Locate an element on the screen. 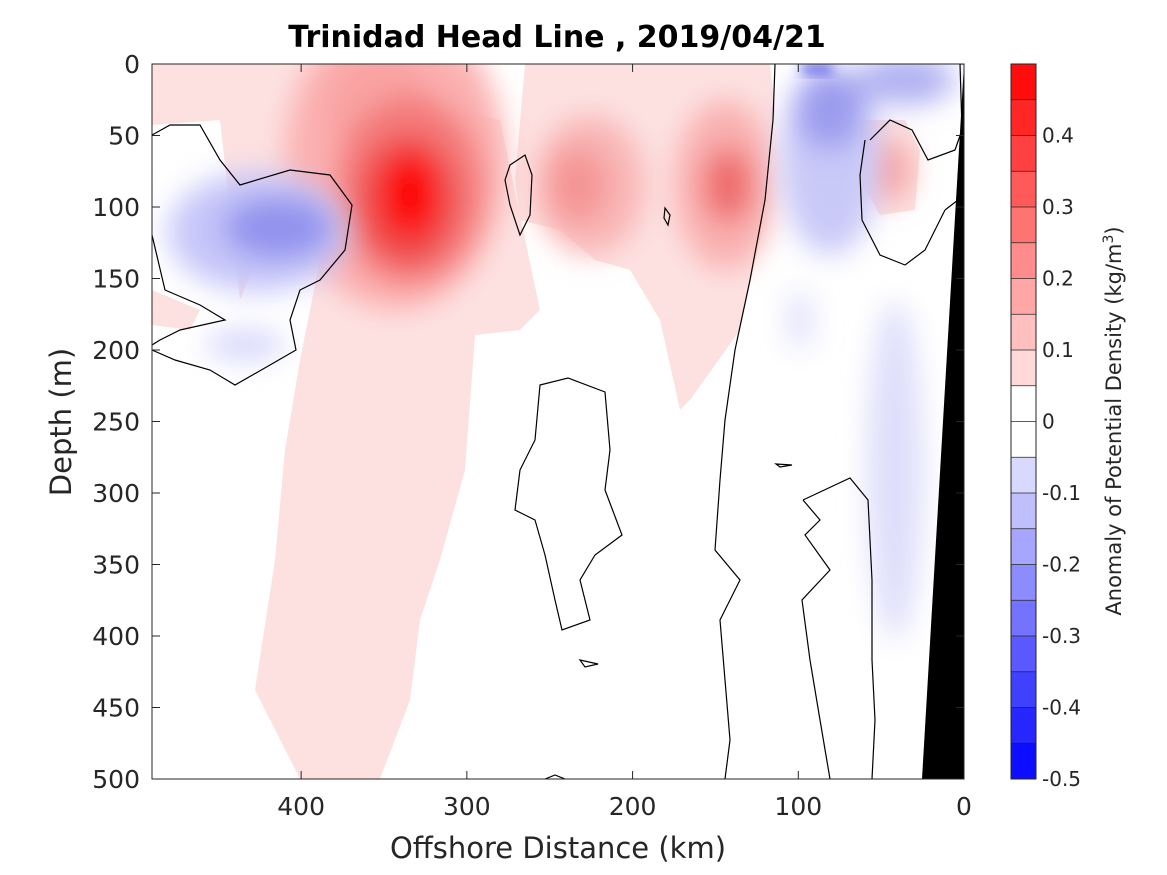  colorbar-tick-label: 0.2 is located at coordinates (1058, 279).